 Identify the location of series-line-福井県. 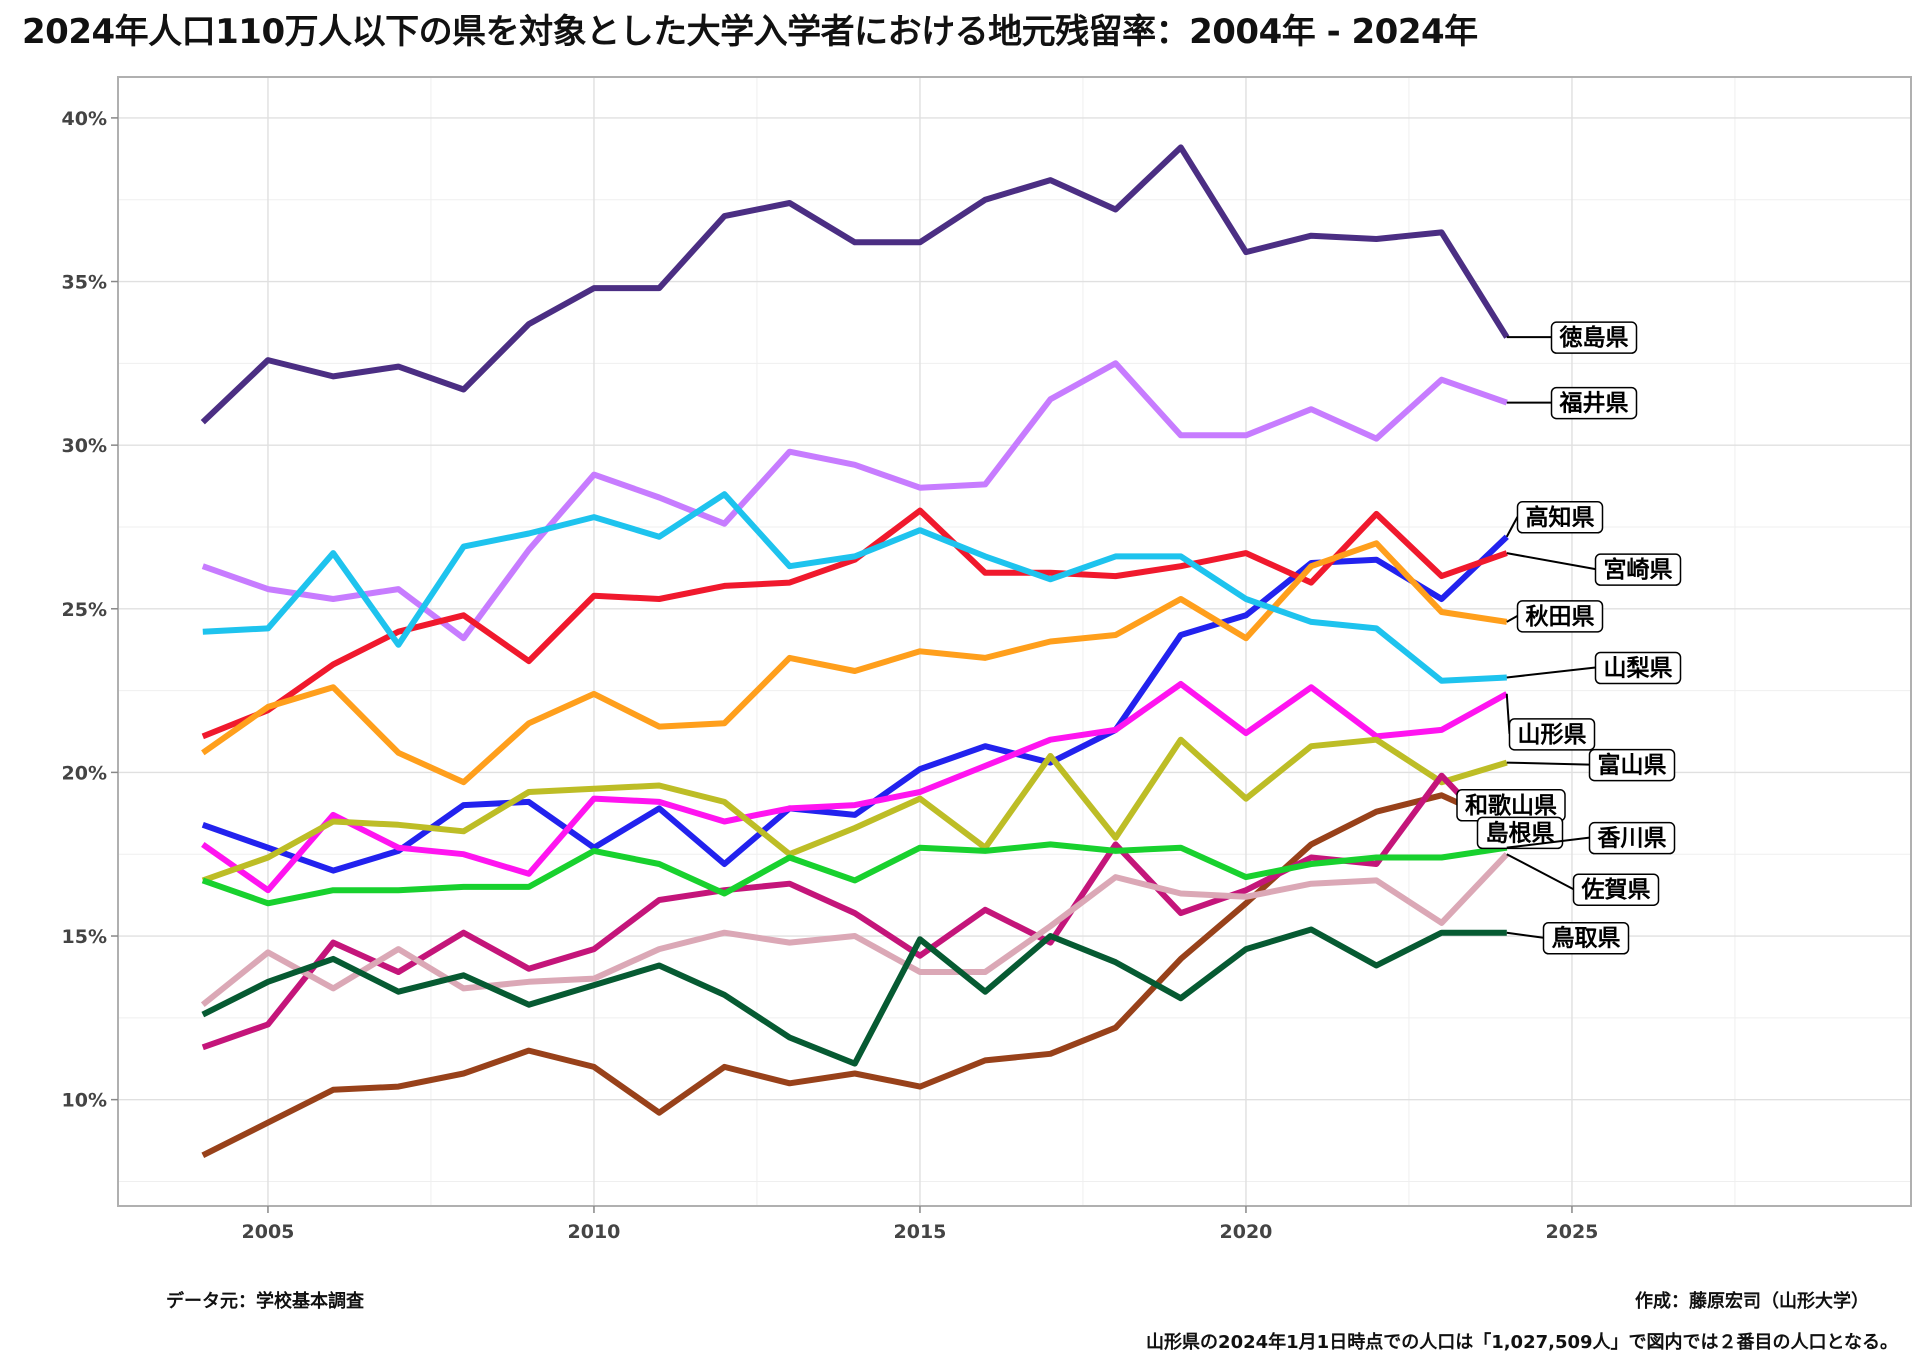
(854, 501).